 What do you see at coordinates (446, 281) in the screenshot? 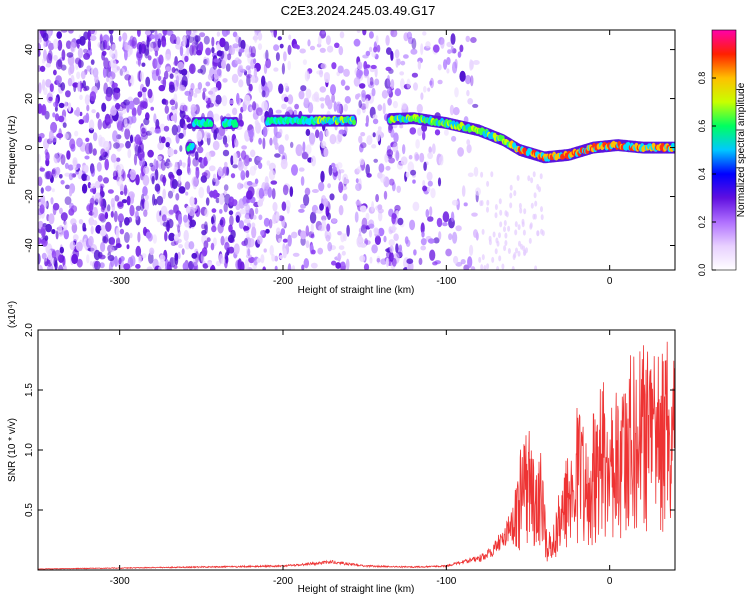
I see `x-tick-label: -100` at bounding box center [446, 281].